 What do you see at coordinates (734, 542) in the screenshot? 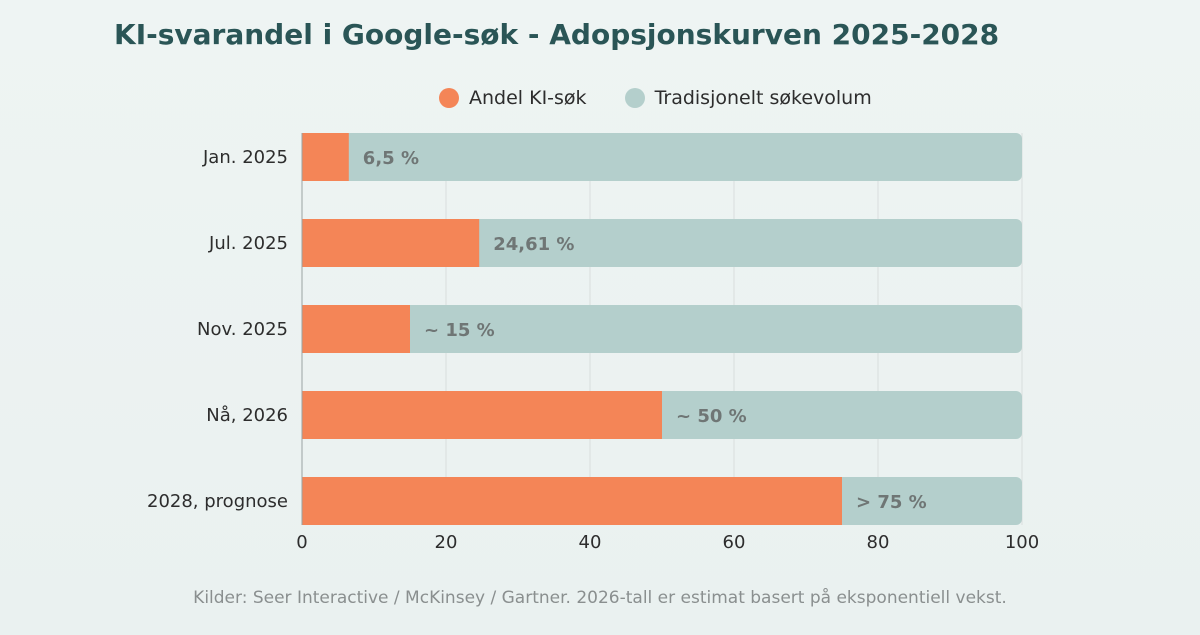
I see `x-tick-label: 60` at bounding box center [734, 542].